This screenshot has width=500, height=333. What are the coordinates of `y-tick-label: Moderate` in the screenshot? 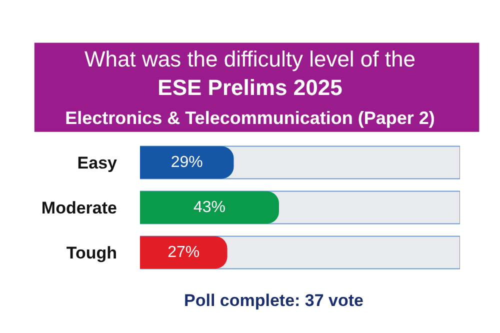 It's located at (79, 208).